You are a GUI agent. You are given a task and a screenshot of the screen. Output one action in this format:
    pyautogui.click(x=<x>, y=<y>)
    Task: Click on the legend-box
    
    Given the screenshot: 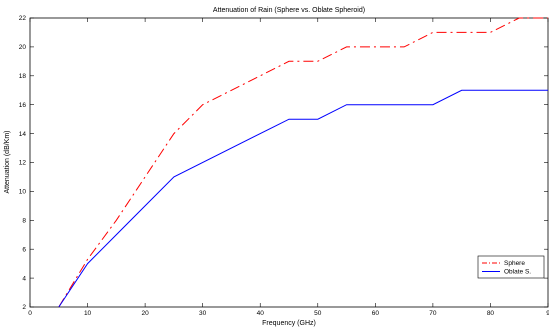 What is the action you would take?
    pyautogui.click(x=511, y=267)
    